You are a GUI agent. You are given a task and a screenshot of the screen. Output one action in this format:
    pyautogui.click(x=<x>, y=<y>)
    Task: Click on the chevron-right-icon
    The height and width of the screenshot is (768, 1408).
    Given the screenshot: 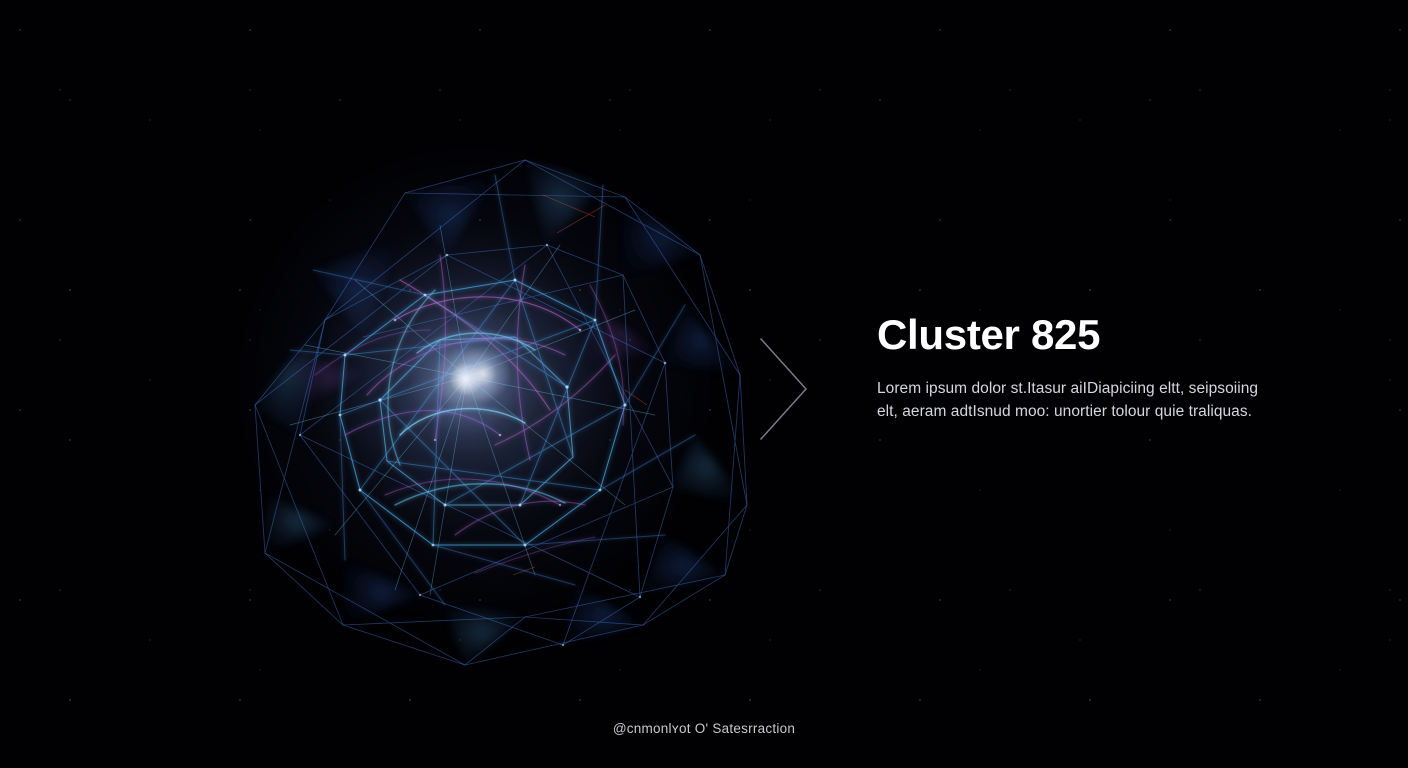 What is the action you would take?
    pyautogui.click(x=784, y=389)
    